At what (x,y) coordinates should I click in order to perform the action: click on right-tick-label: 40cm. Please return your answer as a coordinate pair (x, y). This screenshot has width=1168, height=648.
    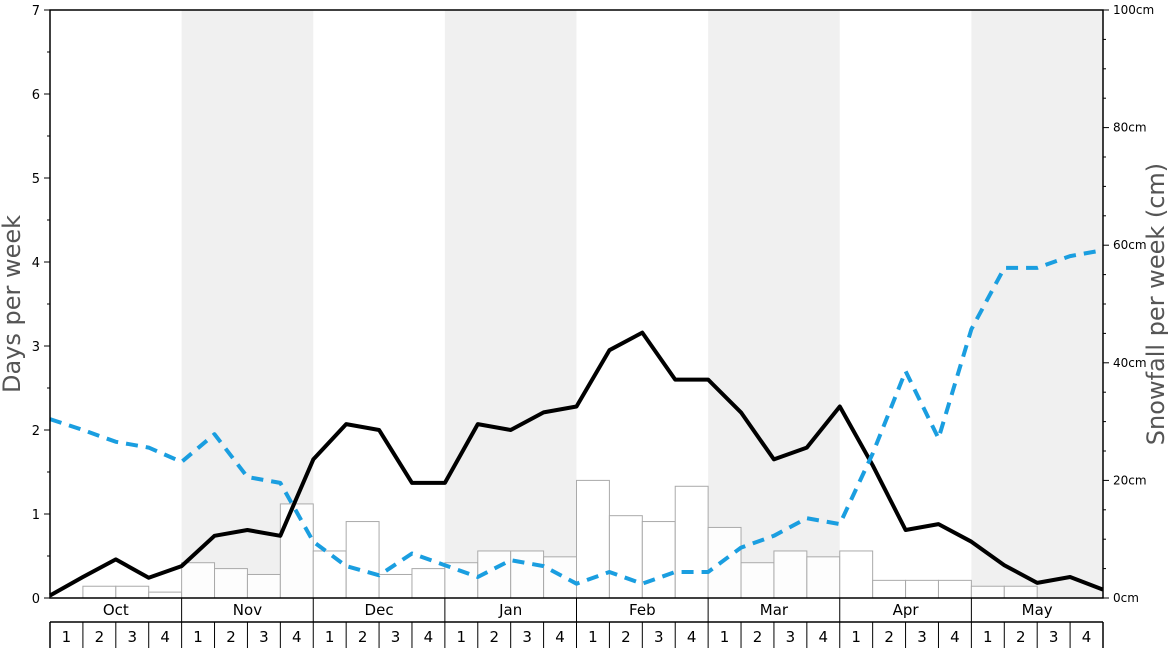
    Looking at the image, I should click on (1130, 363).